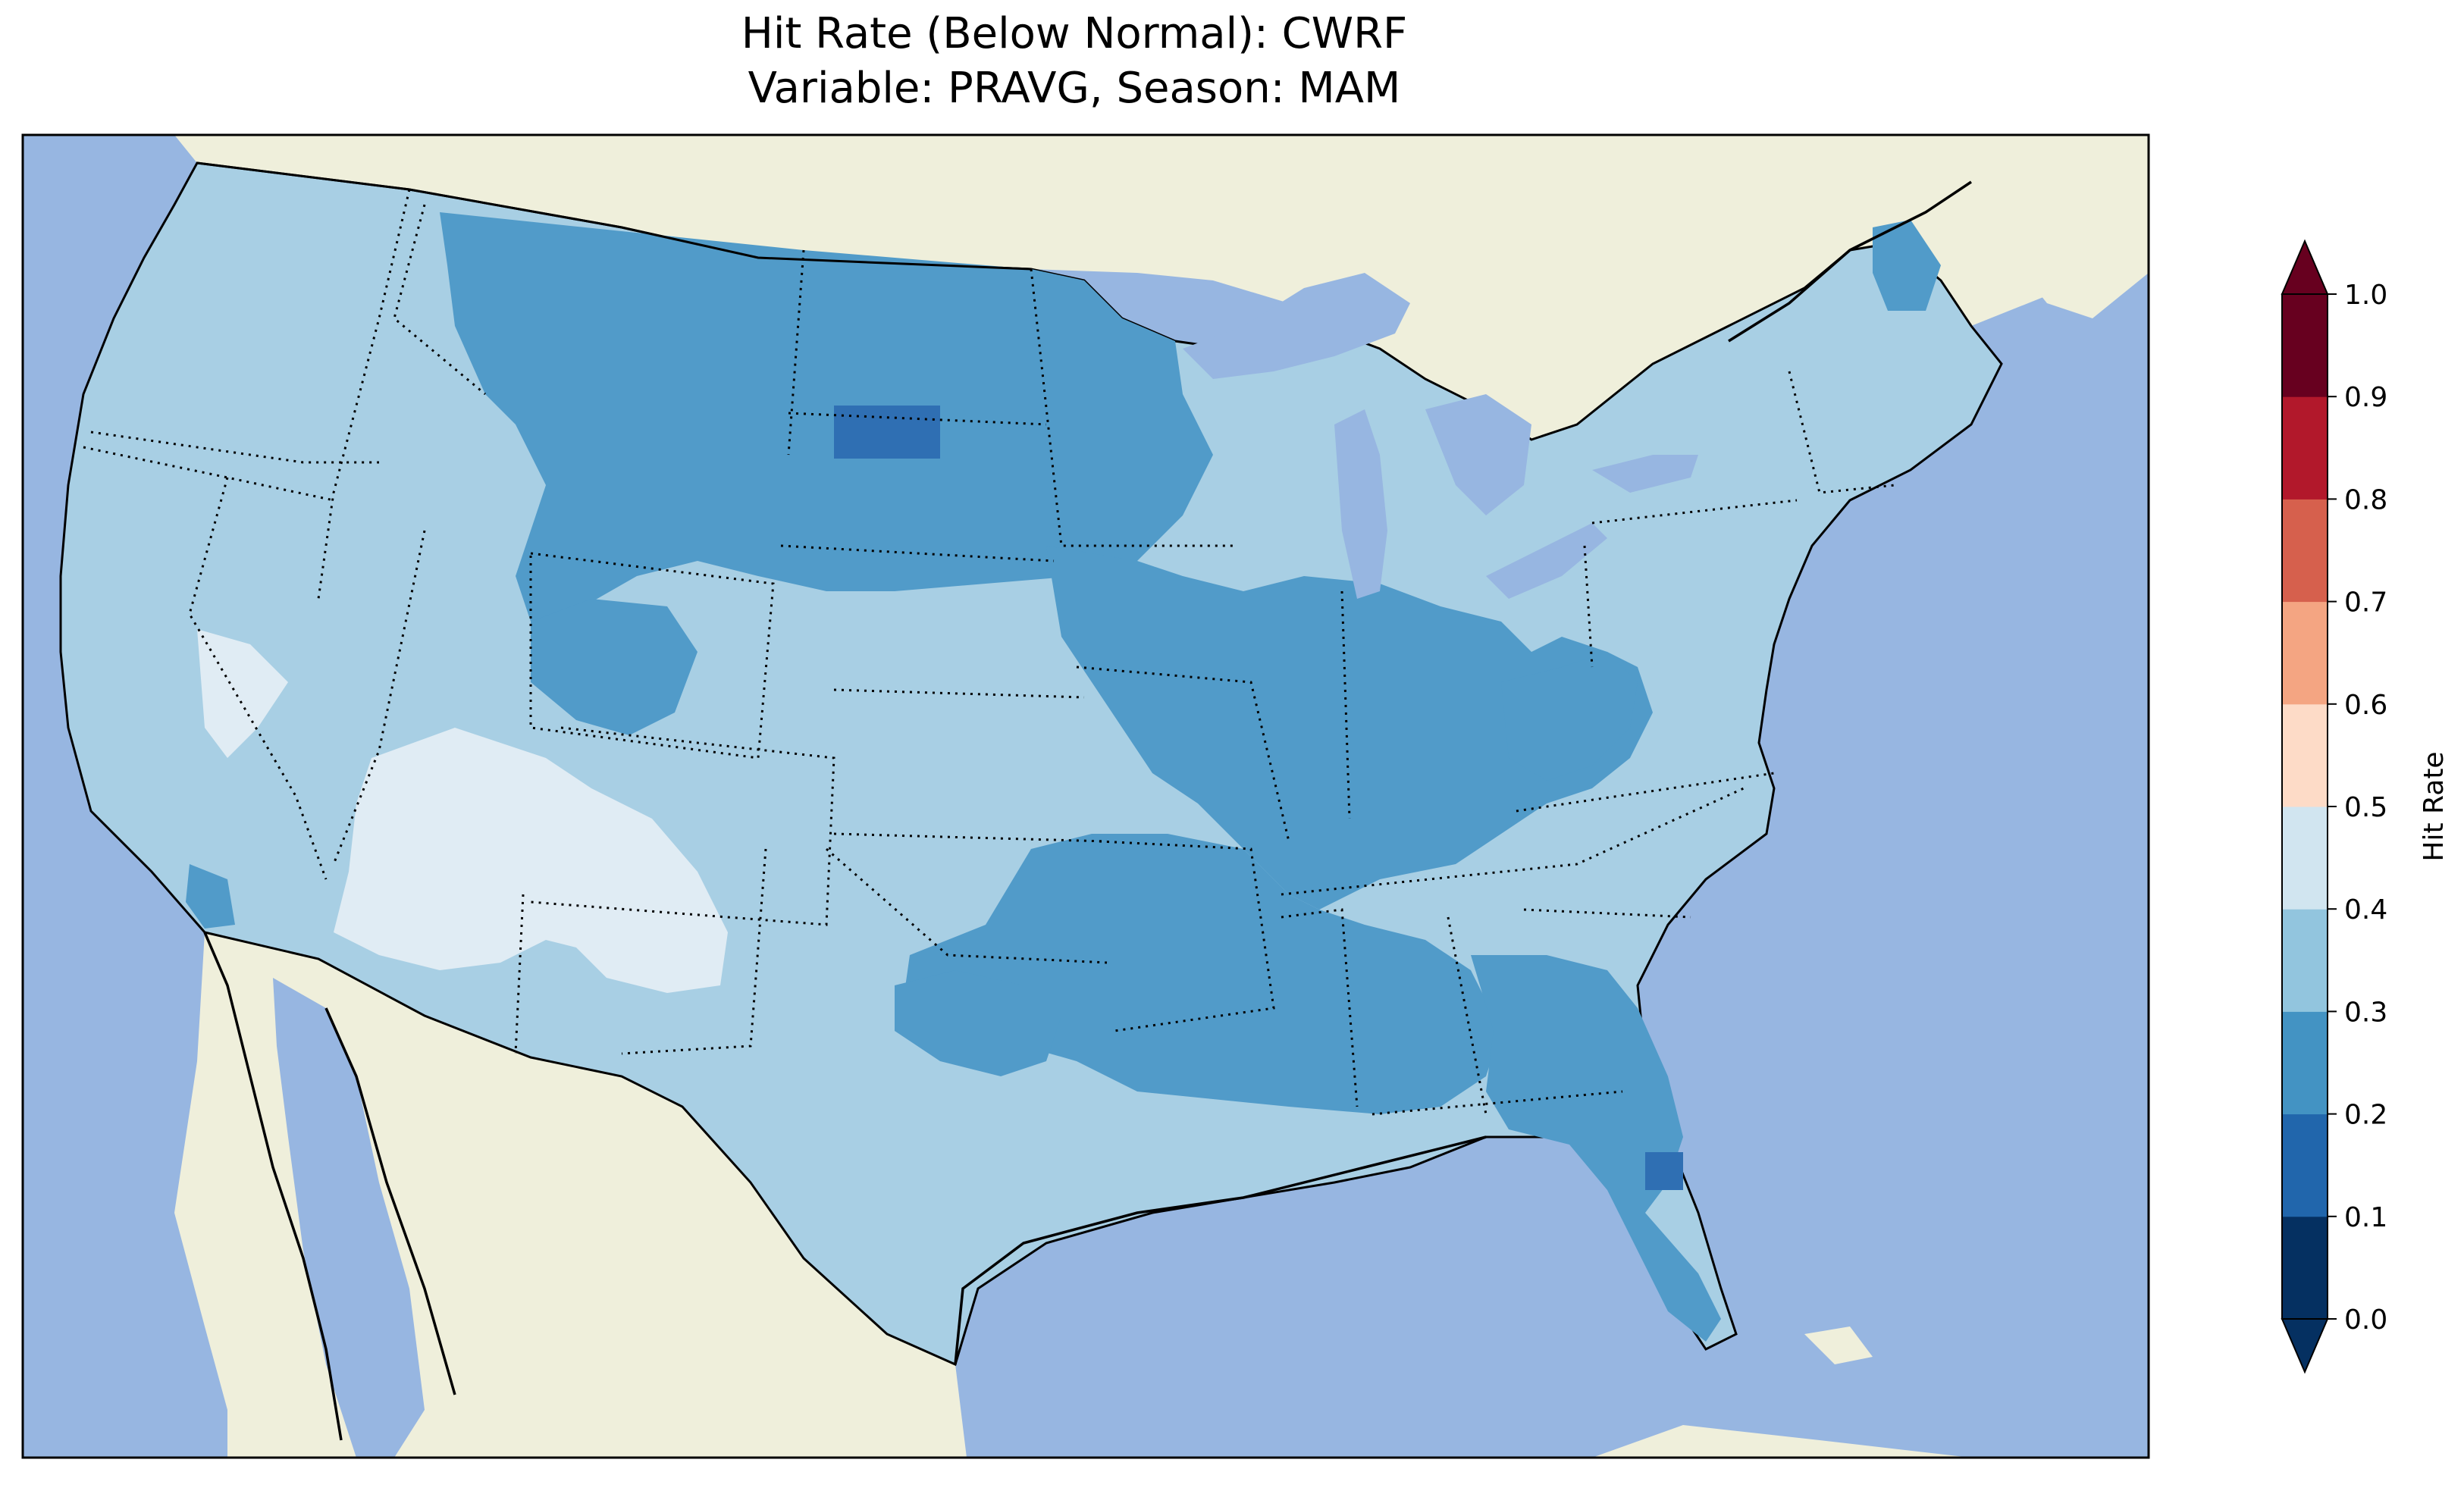  I want to click on border-co, so click(683, 826).